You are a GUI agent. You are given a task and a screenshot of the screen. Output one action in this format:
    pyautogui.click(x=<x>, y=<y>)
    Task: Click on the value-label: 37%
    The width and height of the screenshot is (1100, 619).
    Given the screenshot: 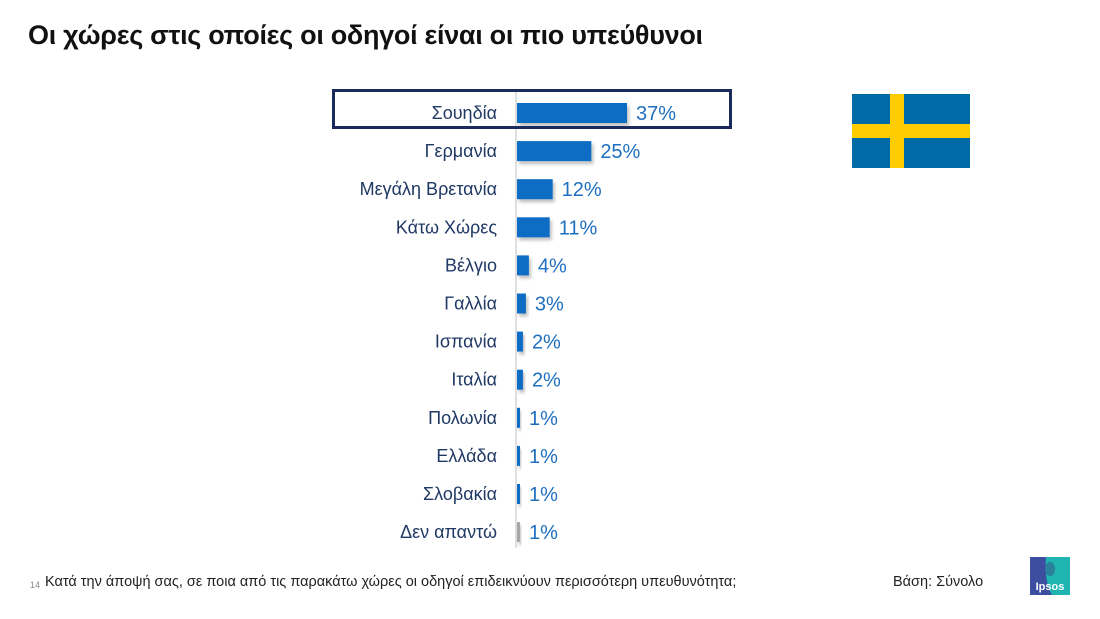 What is the action you would take?
    pyautogui.click(x=656, y=114)
    